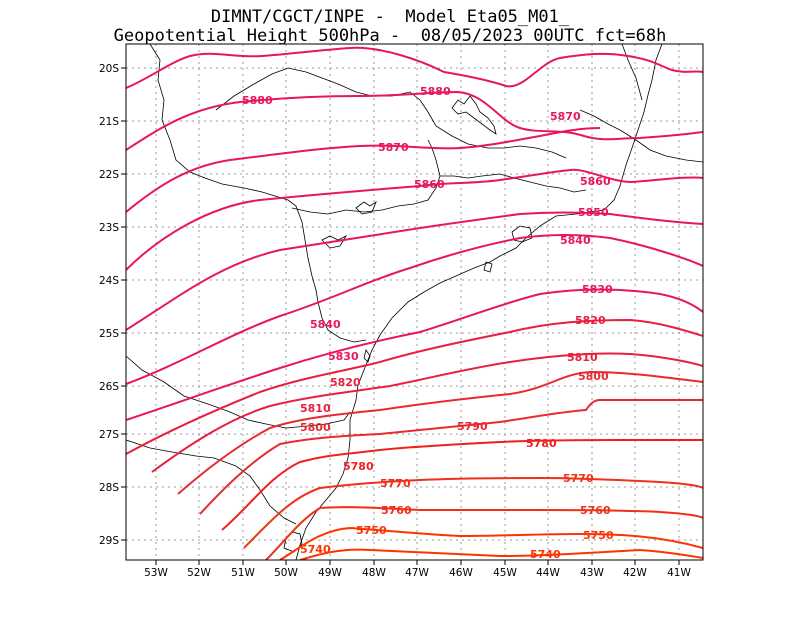  Describe the element at coordinates (545, 554) in the screenshot. I see `label-5740-b: 5740` at that location.